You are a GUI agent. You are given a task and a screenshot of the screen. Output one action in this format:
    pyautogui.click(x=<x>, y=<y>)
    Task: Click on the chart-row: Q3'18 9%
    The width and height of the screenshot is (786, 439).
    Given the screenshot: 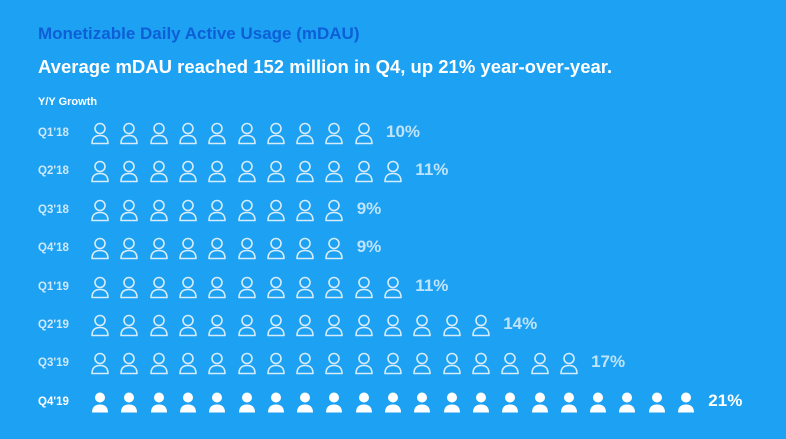 What is the action you would take?
    pyautogui.click(x=393, y=210)
    